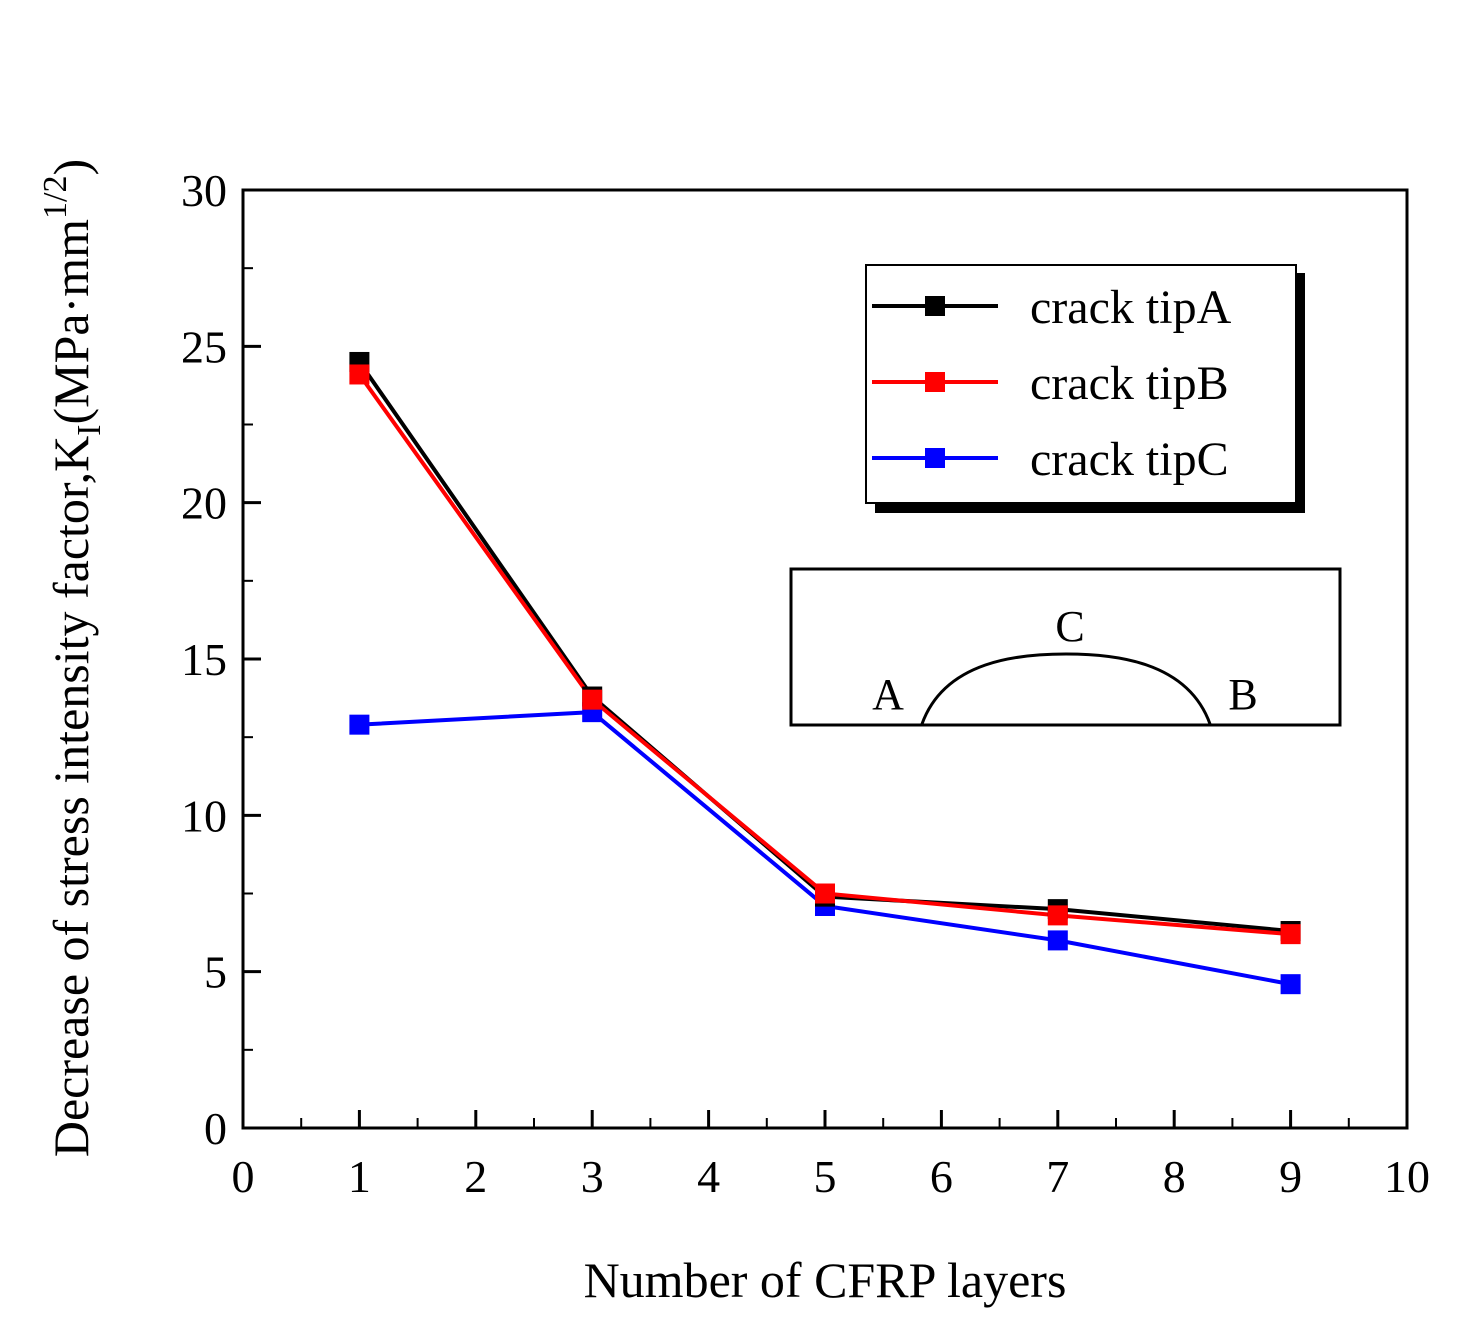  I want to click on y-axis-title-superscript: 1/2, so click(55, 196).